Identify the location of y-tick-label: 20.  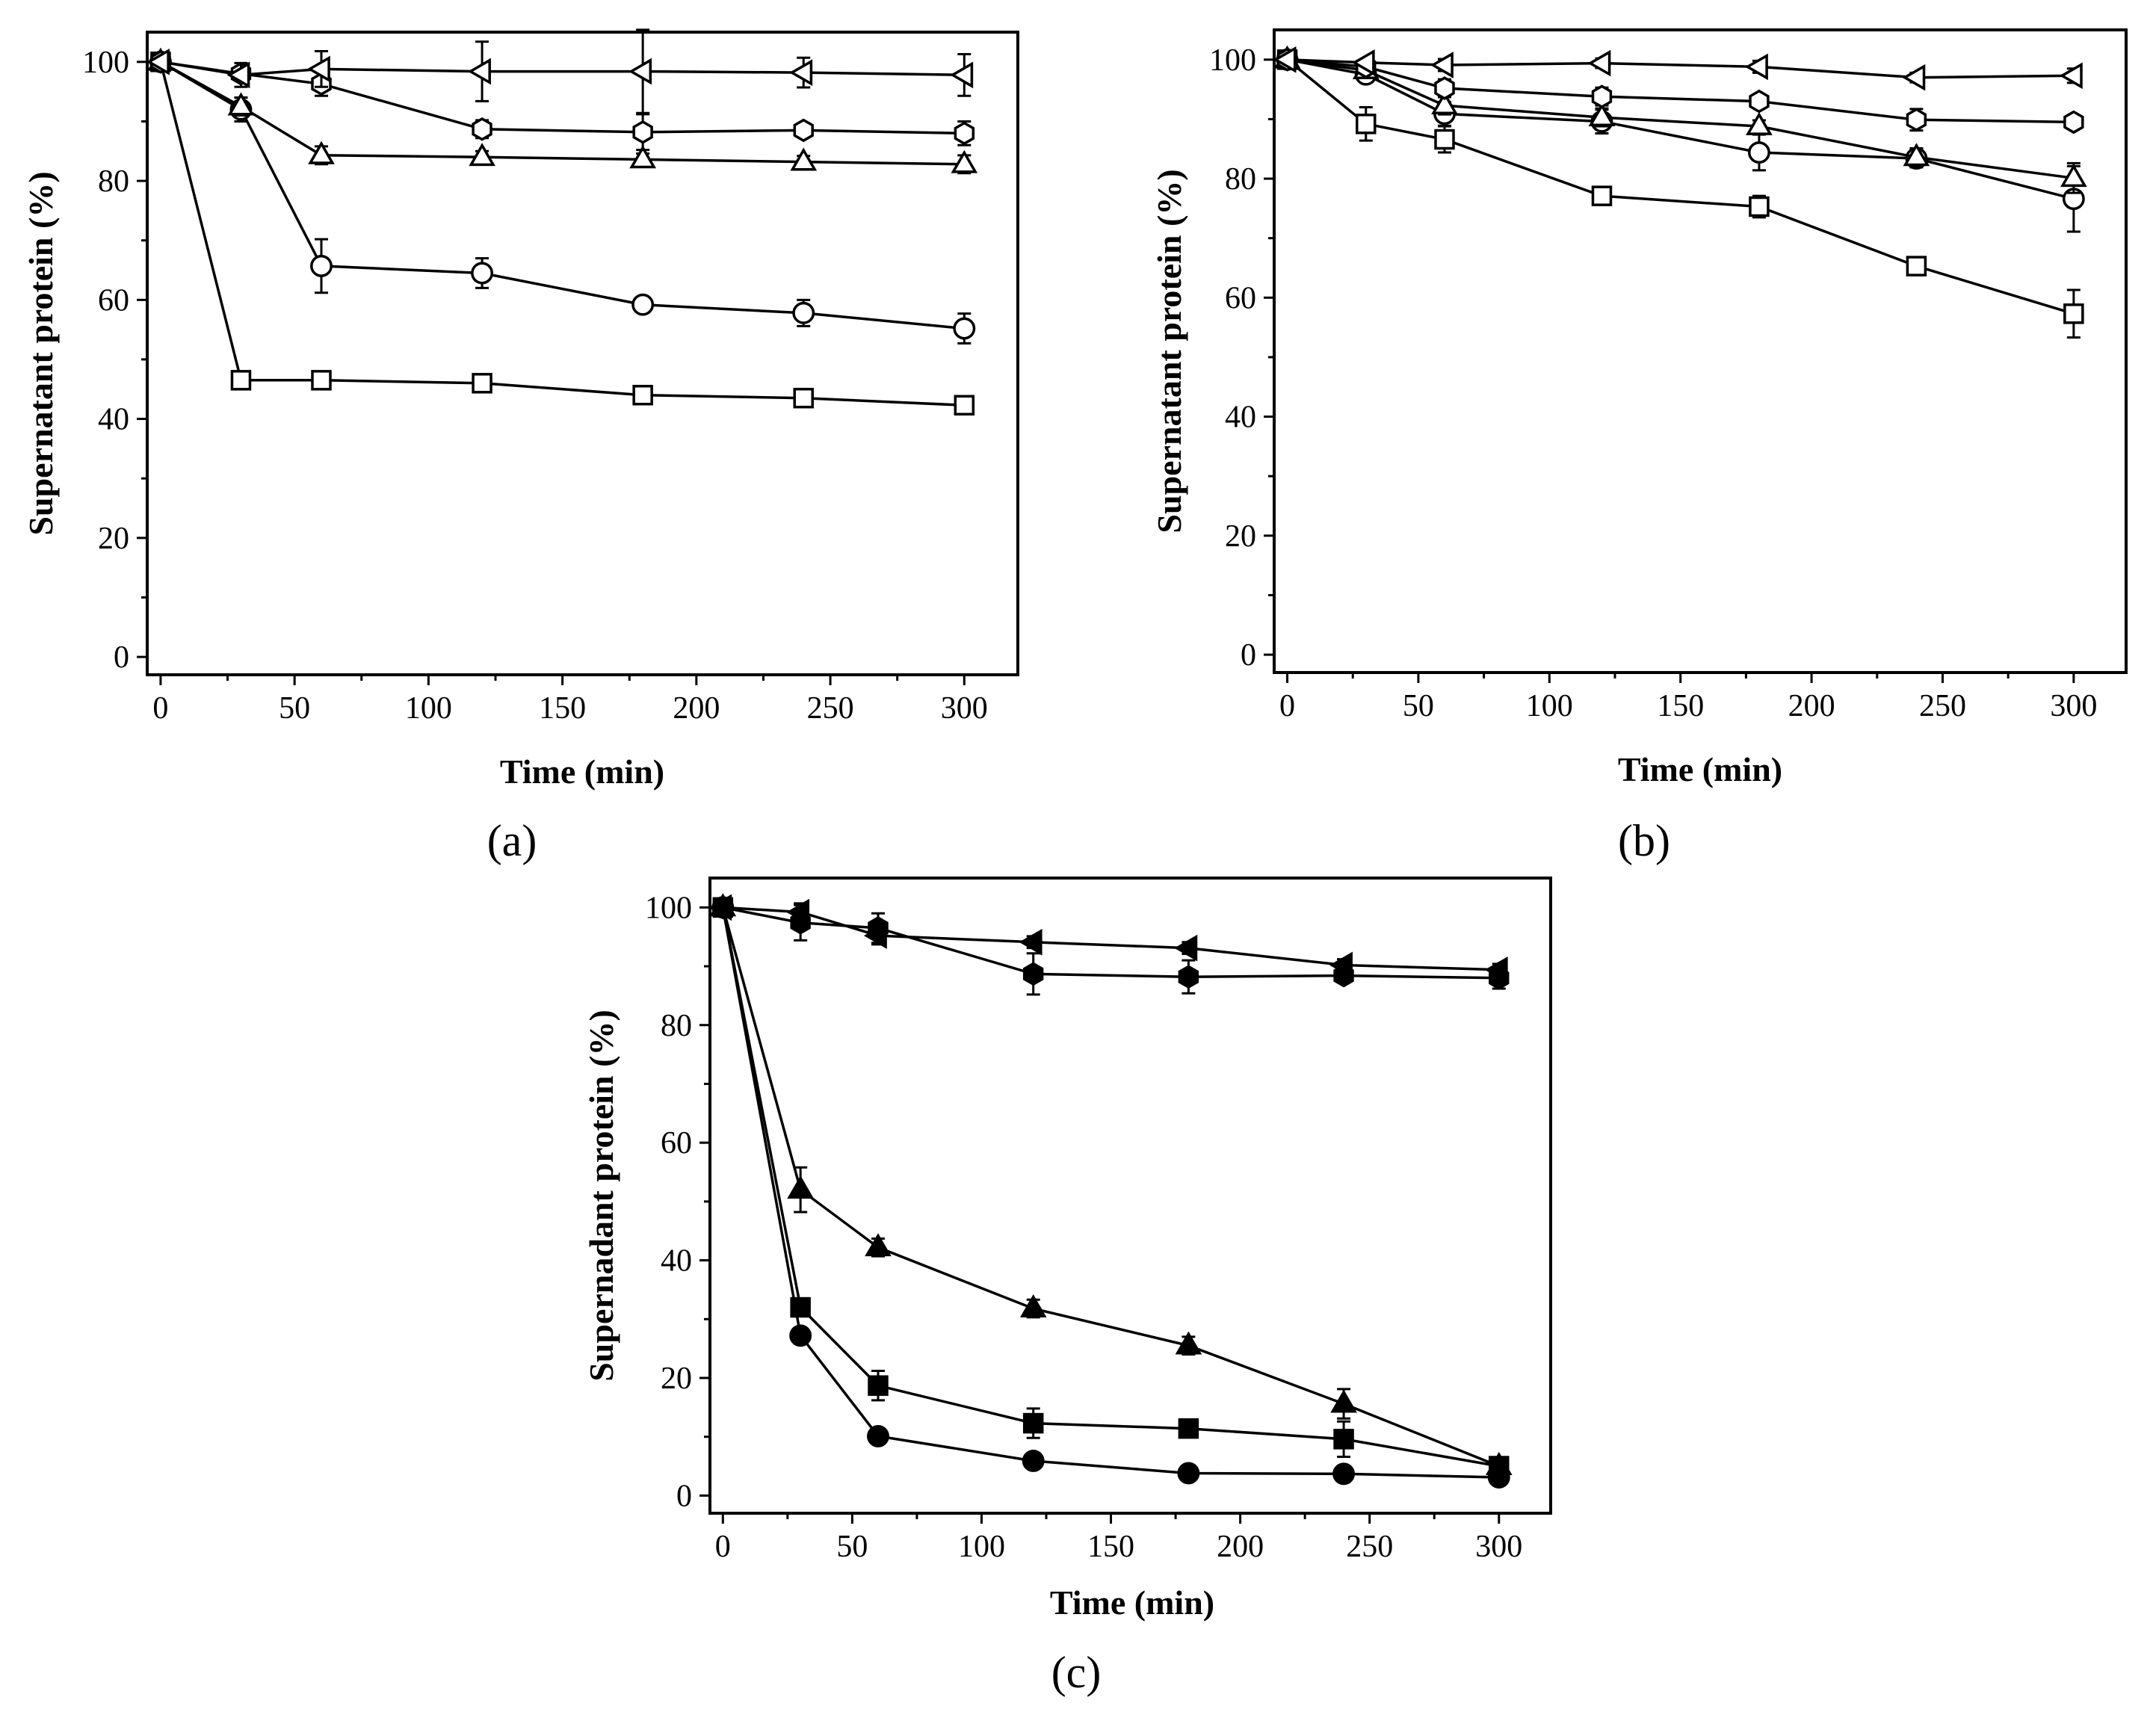
(113, 539).